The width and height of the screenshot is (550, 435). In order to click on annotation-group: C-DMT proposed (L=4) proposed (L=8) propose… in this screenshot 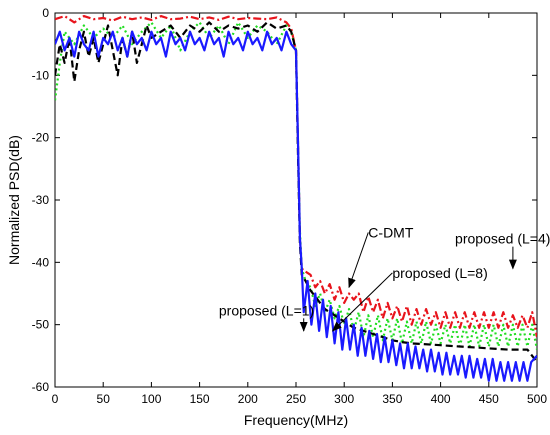, I will do `click(384, 278)`.